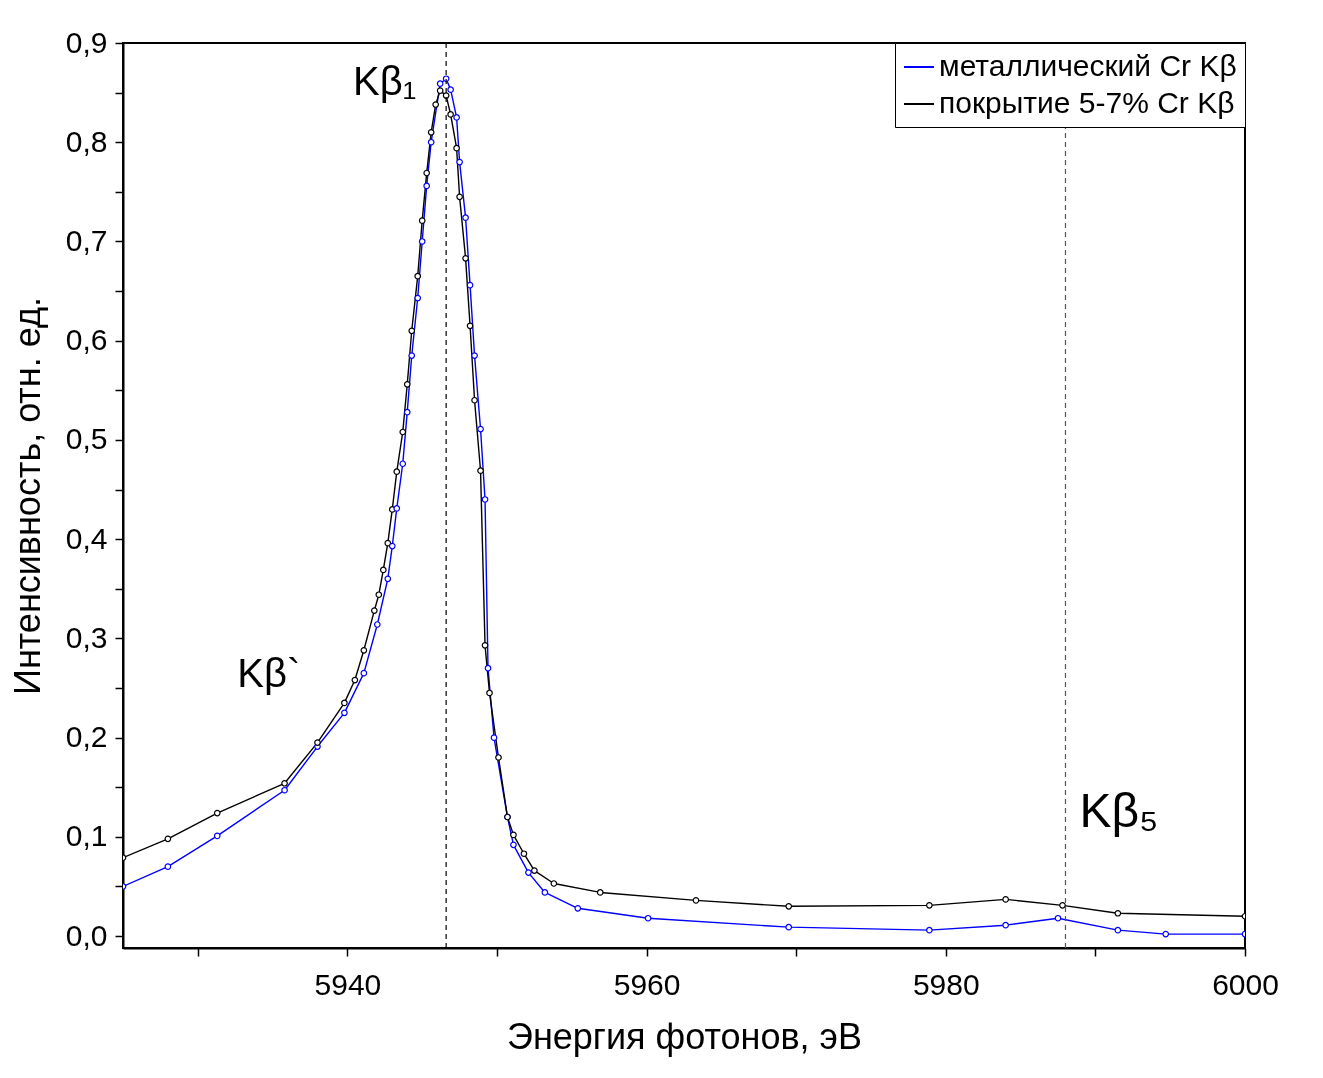 This screenshot has height=1078, width=1323. Describe the element at coordinates (86, 240) in the screenshot. I see `y-tick-label: 0,7` at that location.